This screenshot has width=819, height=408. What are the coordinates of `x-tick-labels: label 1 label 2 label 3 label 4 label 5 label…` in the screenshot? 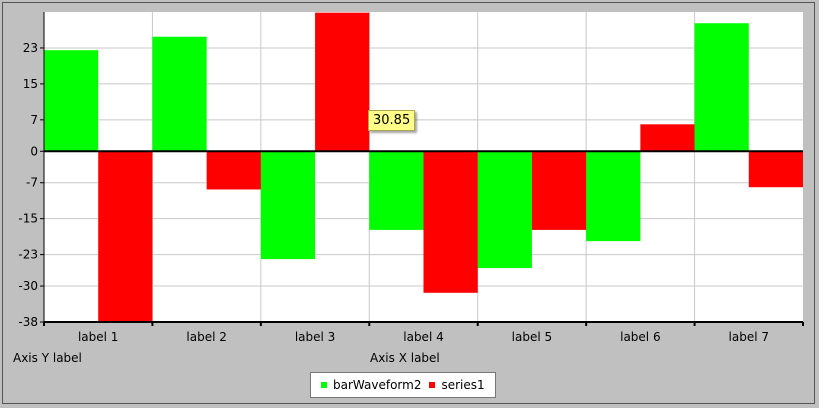 It's located at (423, 337).